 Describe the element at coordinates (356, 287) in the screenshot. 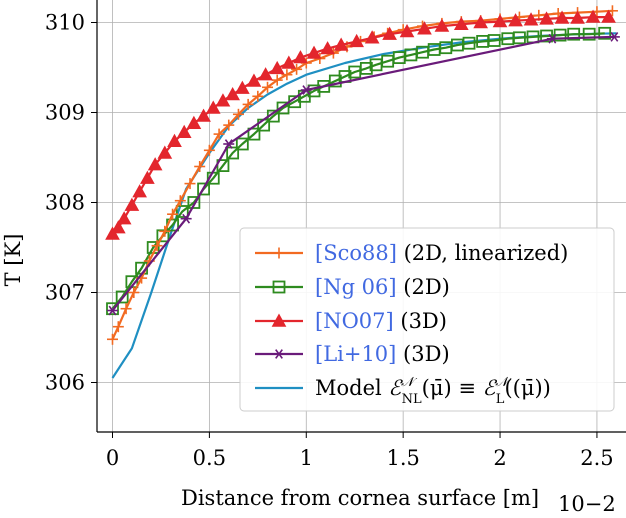

I see `legend-cite-ng06: [Ng 06]` at that location.